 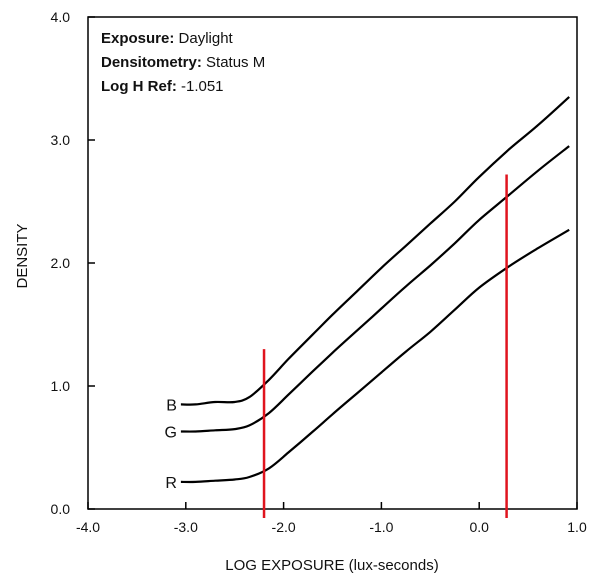 What do you see at coordinates (233, 62) in the screenshot?
I see `densitometry-value: Status M` at bounding box center [233, 62].